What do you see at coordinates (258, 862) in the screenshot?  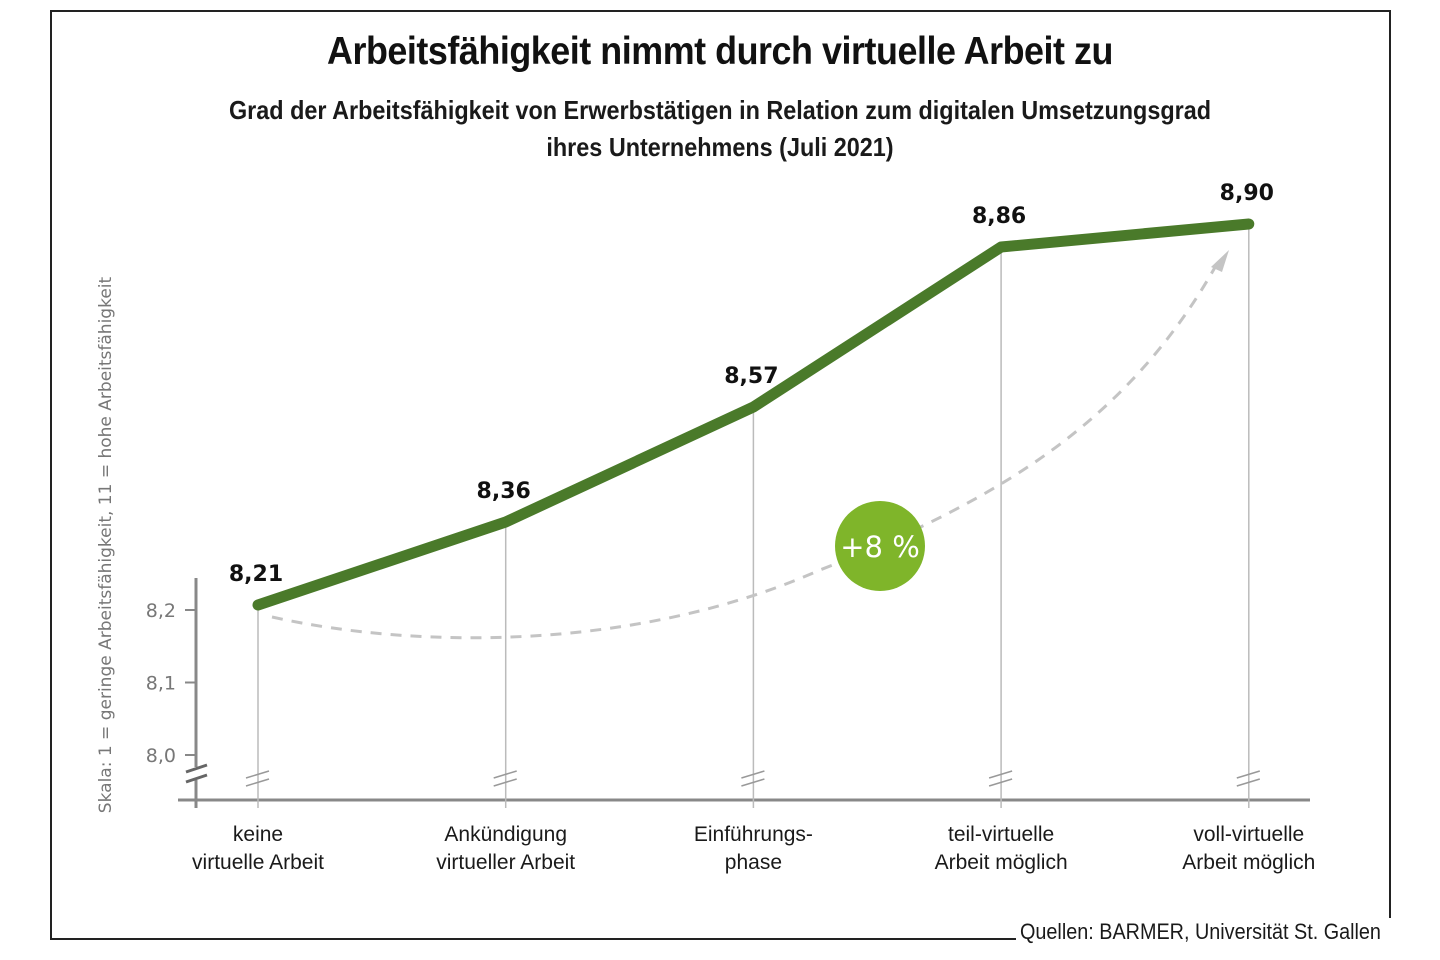 I see `x-tick-label: virtuelle Arbeit` at bounding box center [258, 862].